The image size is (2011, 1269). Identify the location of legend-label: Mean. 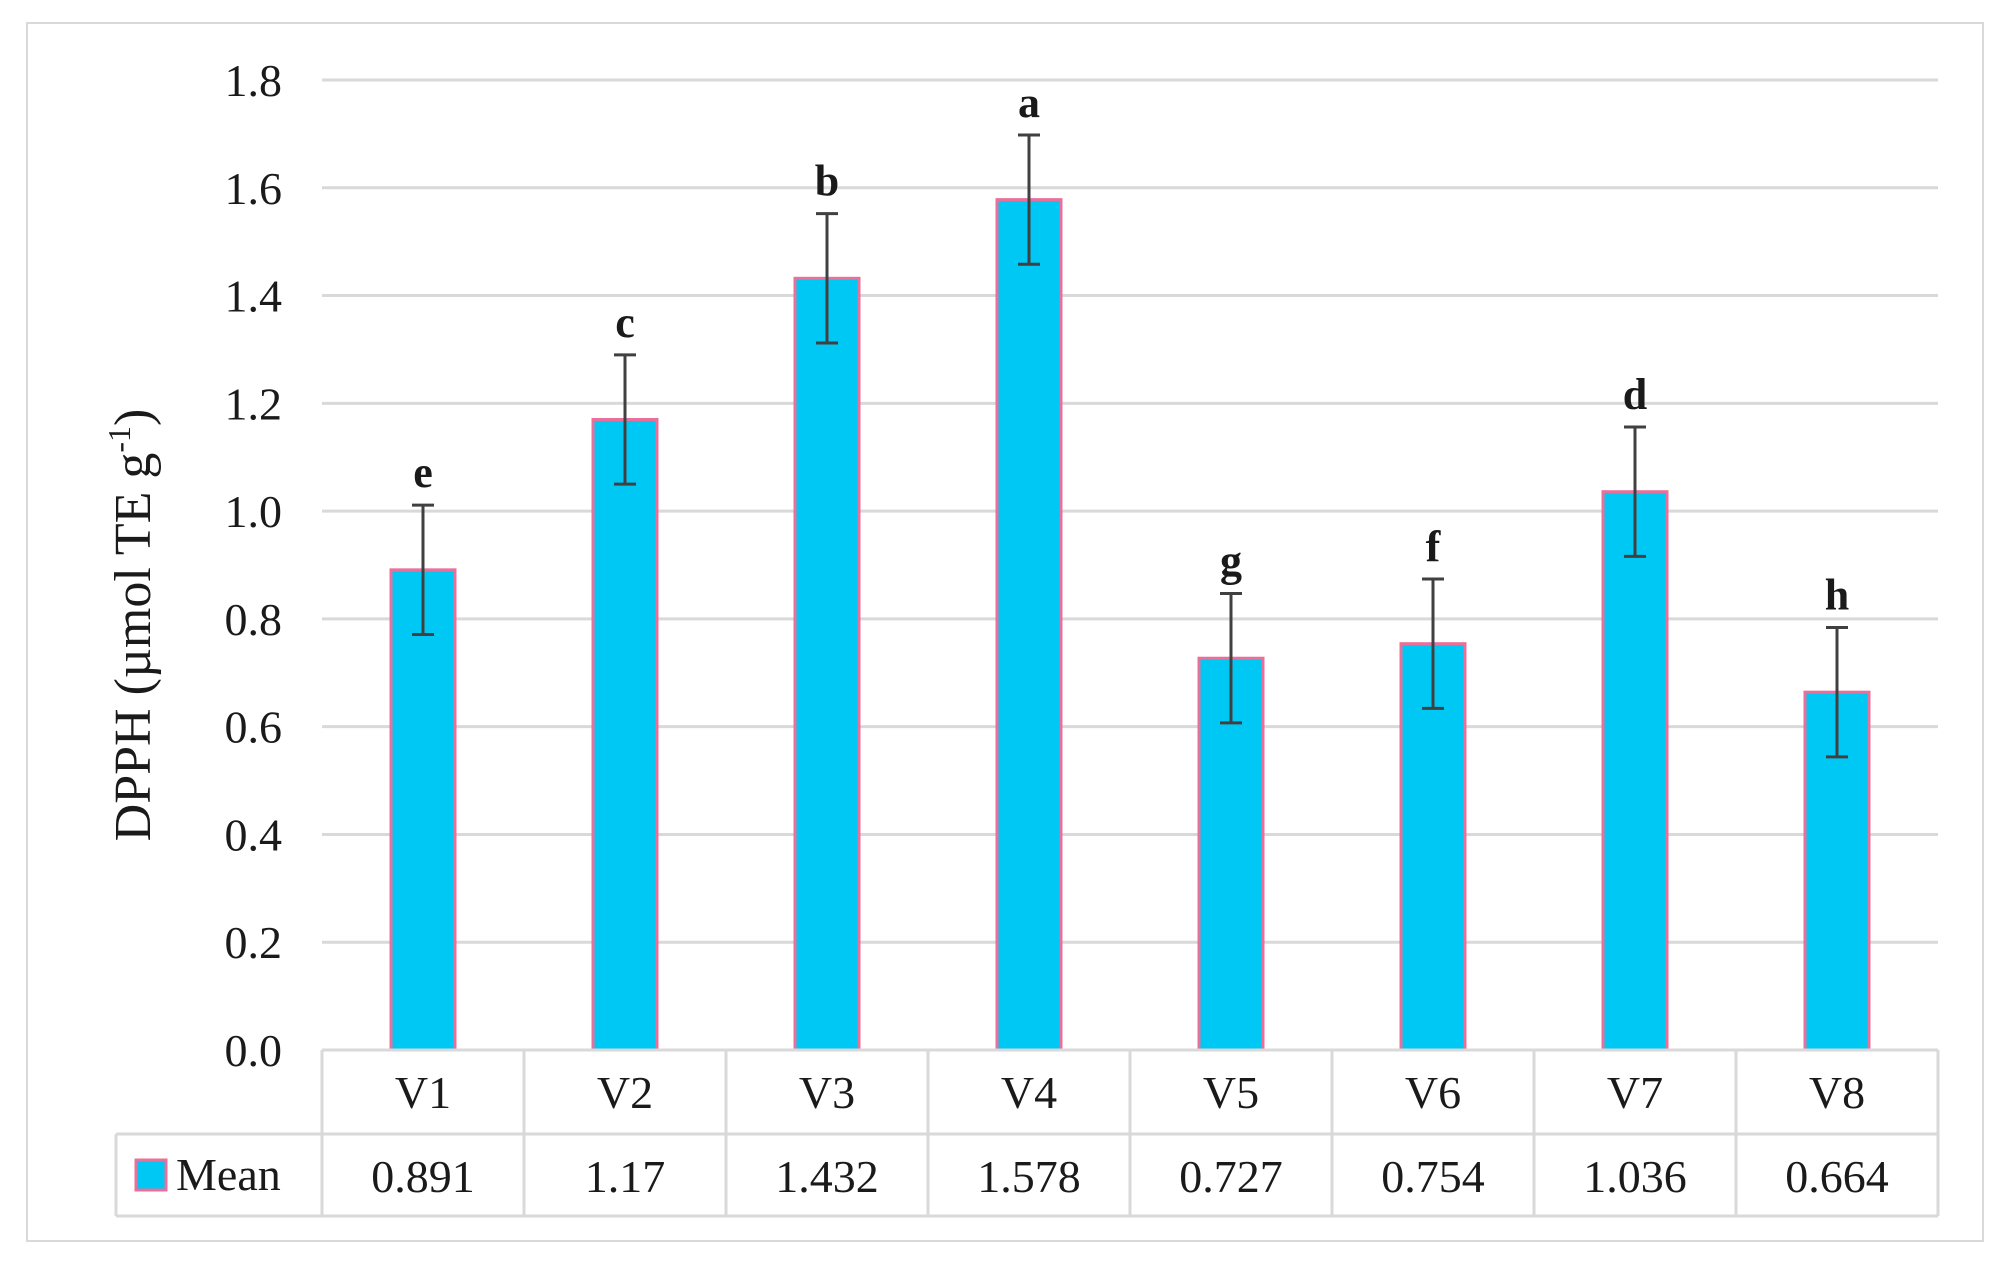
(228, 1174).